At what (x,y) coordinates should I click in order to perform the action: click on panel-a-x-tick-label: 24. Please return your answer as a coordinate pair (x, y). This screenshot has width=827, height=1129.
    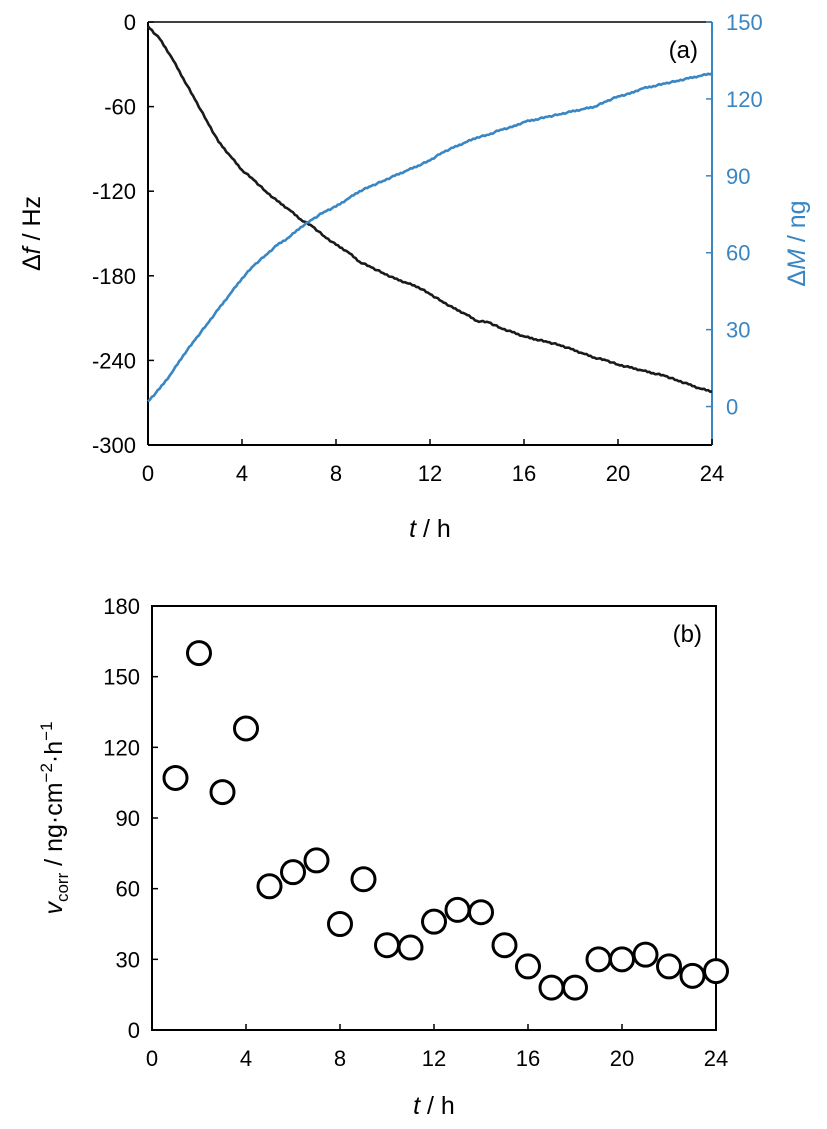
    Looking at the image, I should click on (712, 473).